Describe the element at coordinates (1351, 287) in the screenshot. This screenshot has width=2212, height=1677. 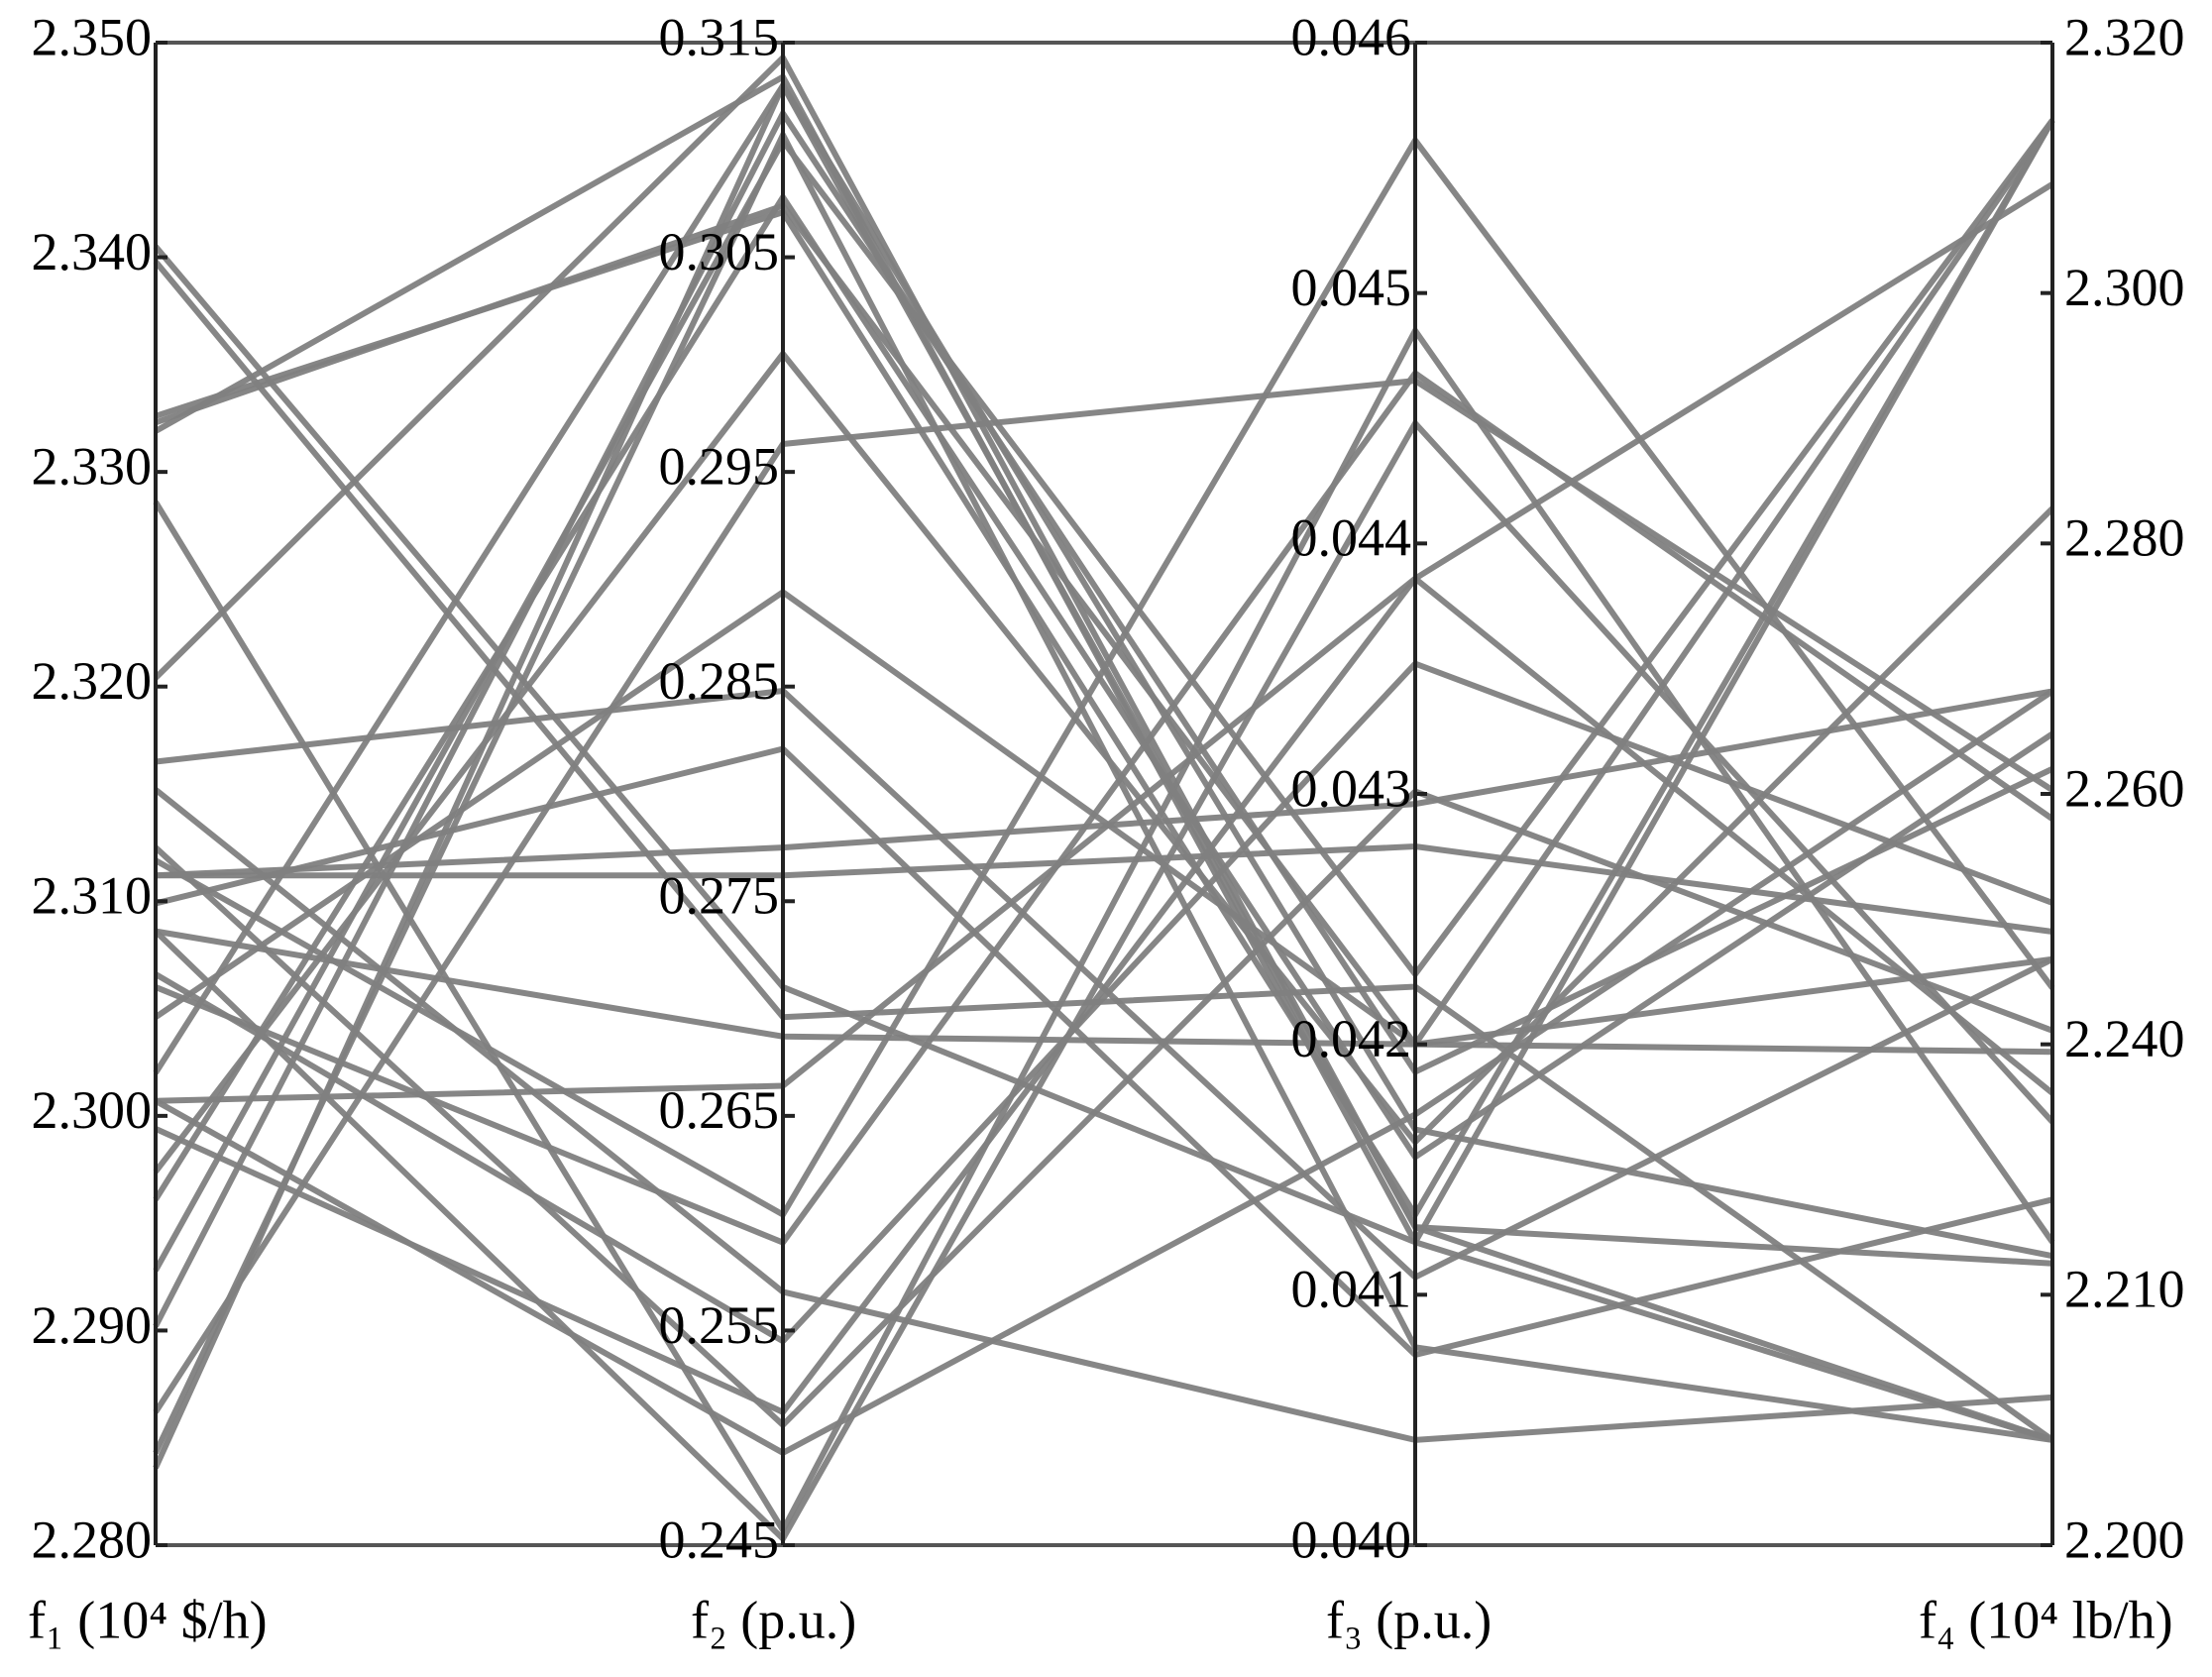
I see `tick-label: 0.045` at that location.